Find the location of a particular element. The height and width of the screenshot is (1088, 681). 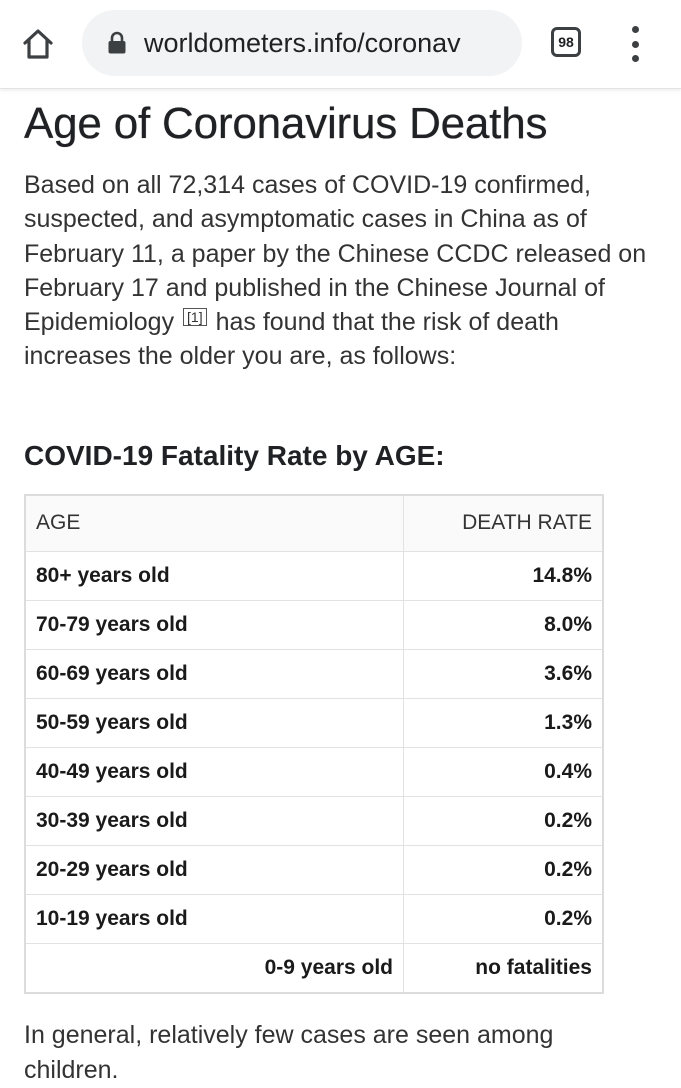

table-row: 60-69 years old 3.6% is located at coordinates (314, 674).